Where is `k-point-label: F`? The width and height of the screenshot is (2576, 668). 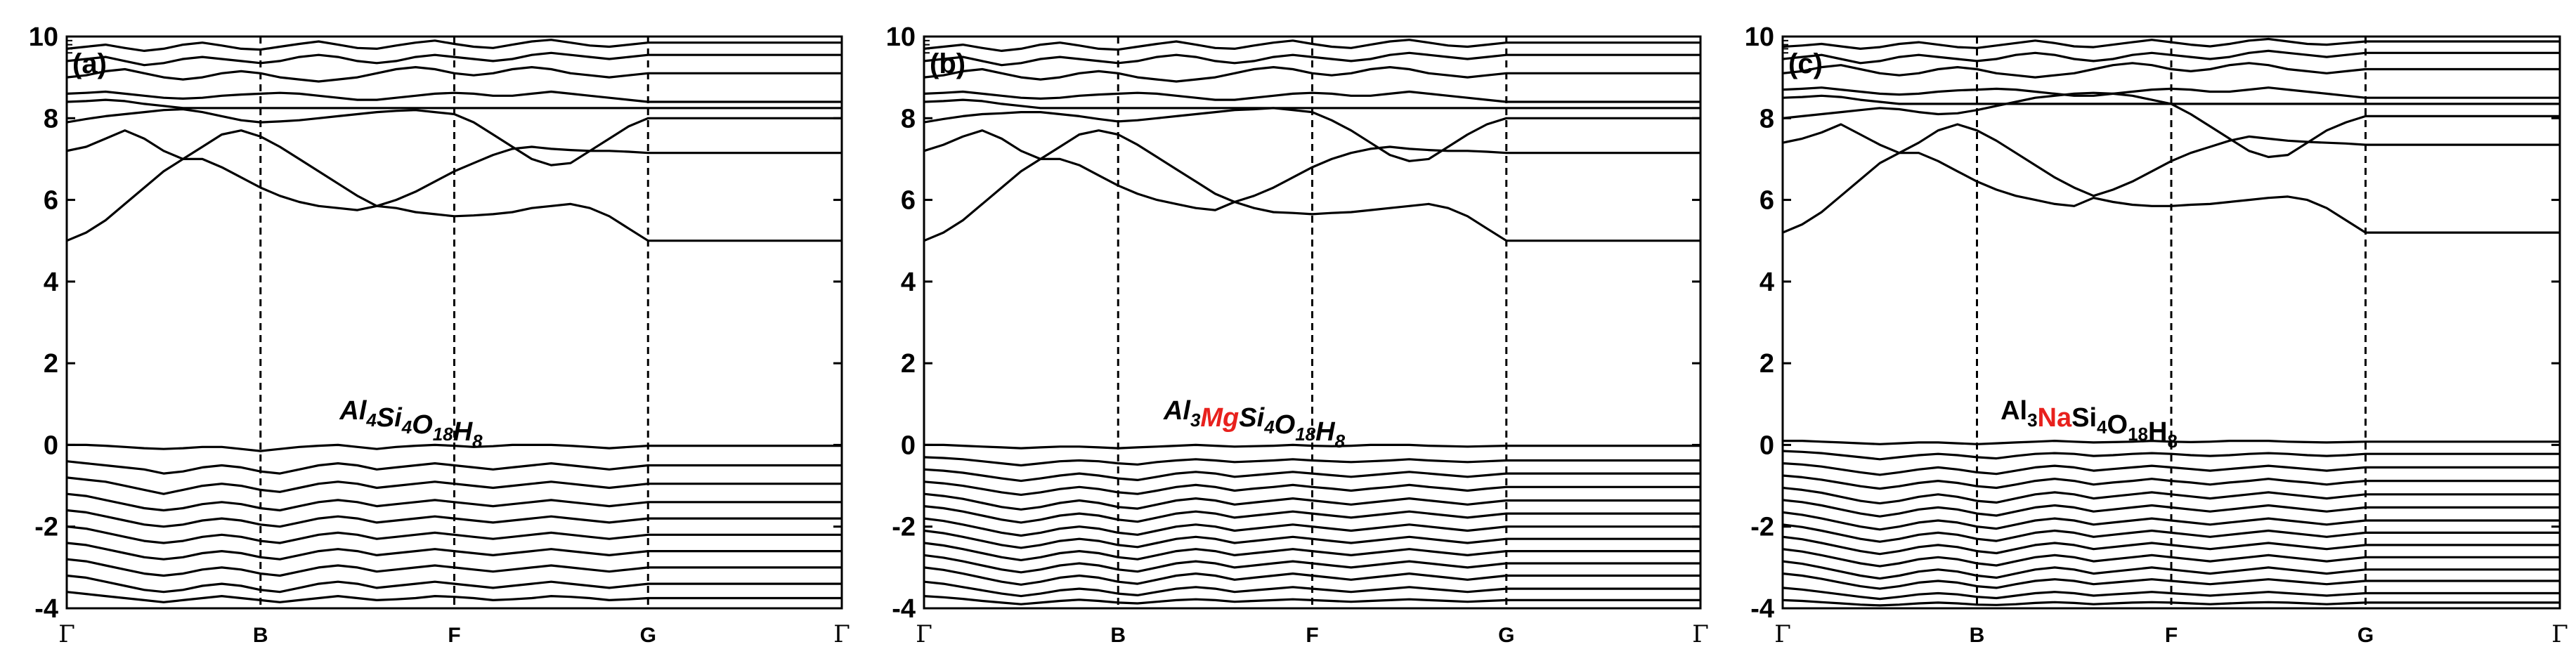 k-point-label: F is located at coordinates (1312, 635).